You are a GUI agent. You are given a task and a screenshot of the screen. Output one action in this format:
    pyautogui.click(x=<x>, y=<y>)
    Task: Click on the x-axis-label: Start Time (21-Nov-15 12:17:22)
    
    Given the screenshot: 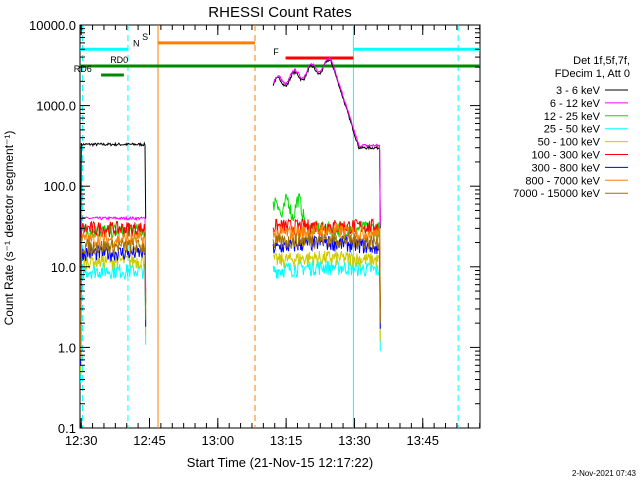 What is the action you would take?
    pyautogui.click(x=280, y=462)
    